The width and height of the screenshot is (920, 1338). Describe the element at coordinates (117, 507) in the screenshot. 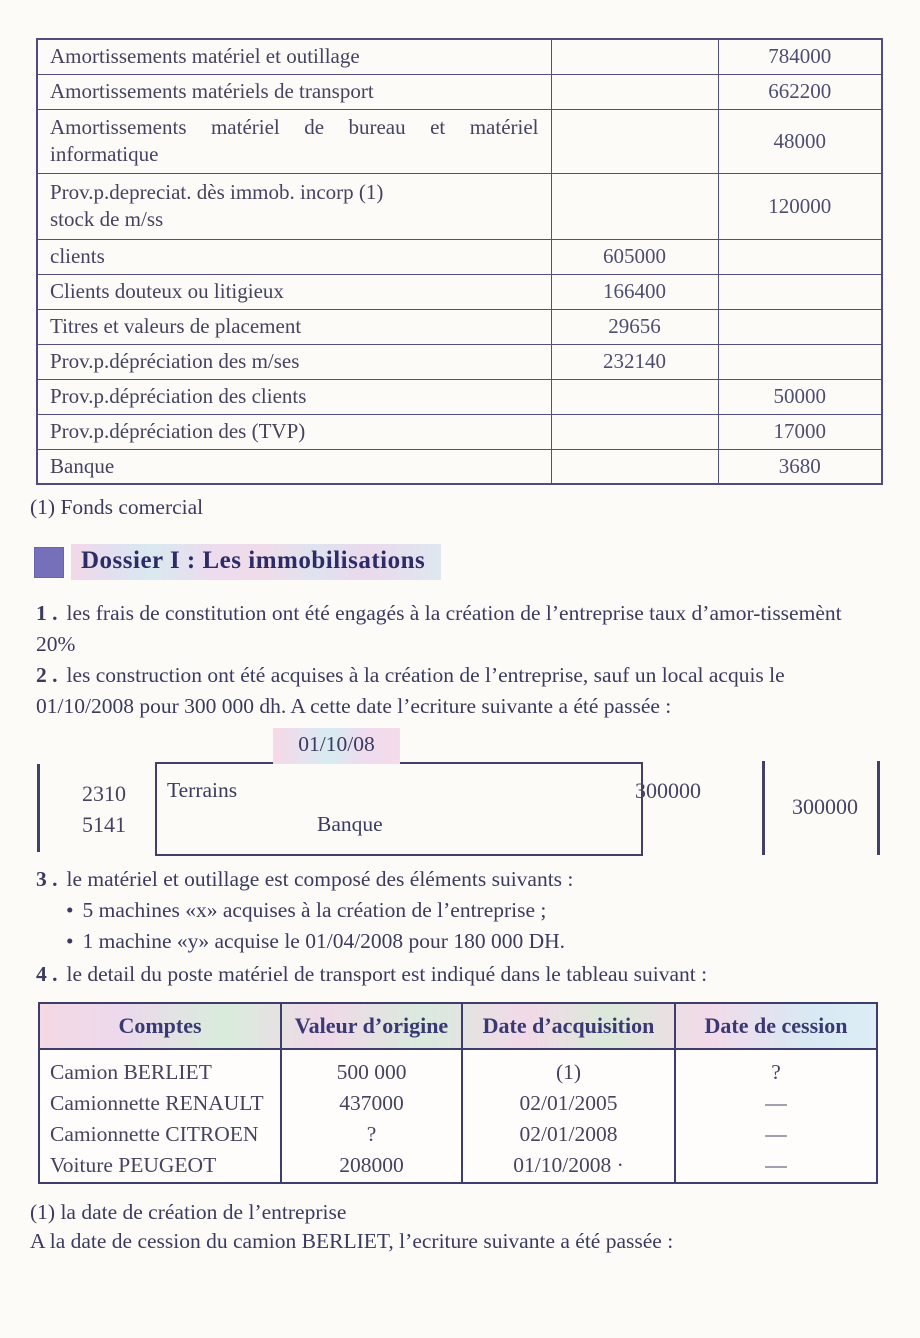

I see `footnote-fonds-commercial: (1) Fonds comercial` at that location.